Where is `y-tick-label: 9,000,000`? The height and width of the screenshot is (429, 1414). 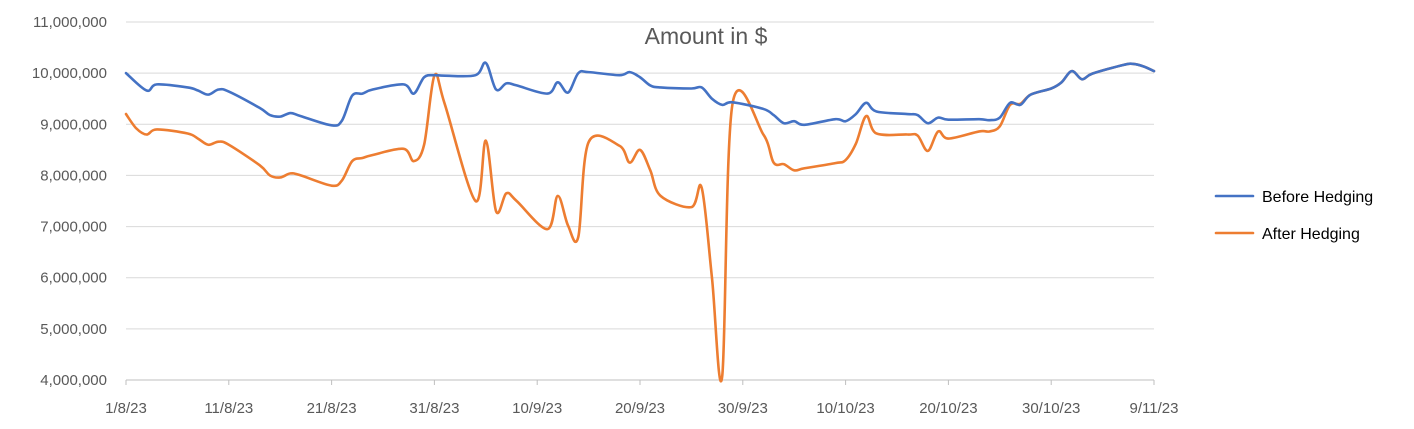
y-tick-label: 9,000,000 is located at coordinates (73, 124).